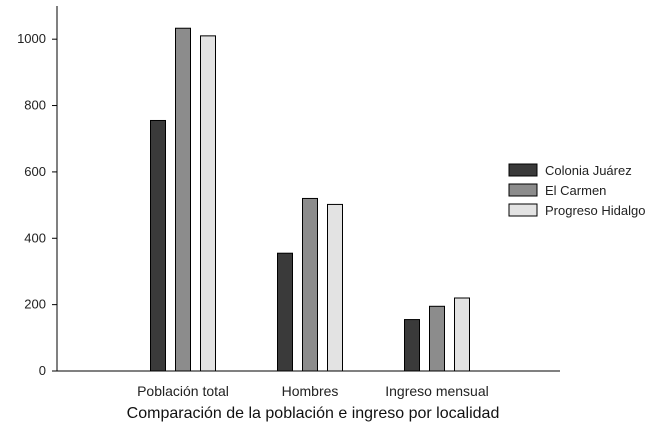  What do you see at coordinates (42, 370) in the screenshot?
I see `y-tick-label: 0` at bounding box center [42, 370].